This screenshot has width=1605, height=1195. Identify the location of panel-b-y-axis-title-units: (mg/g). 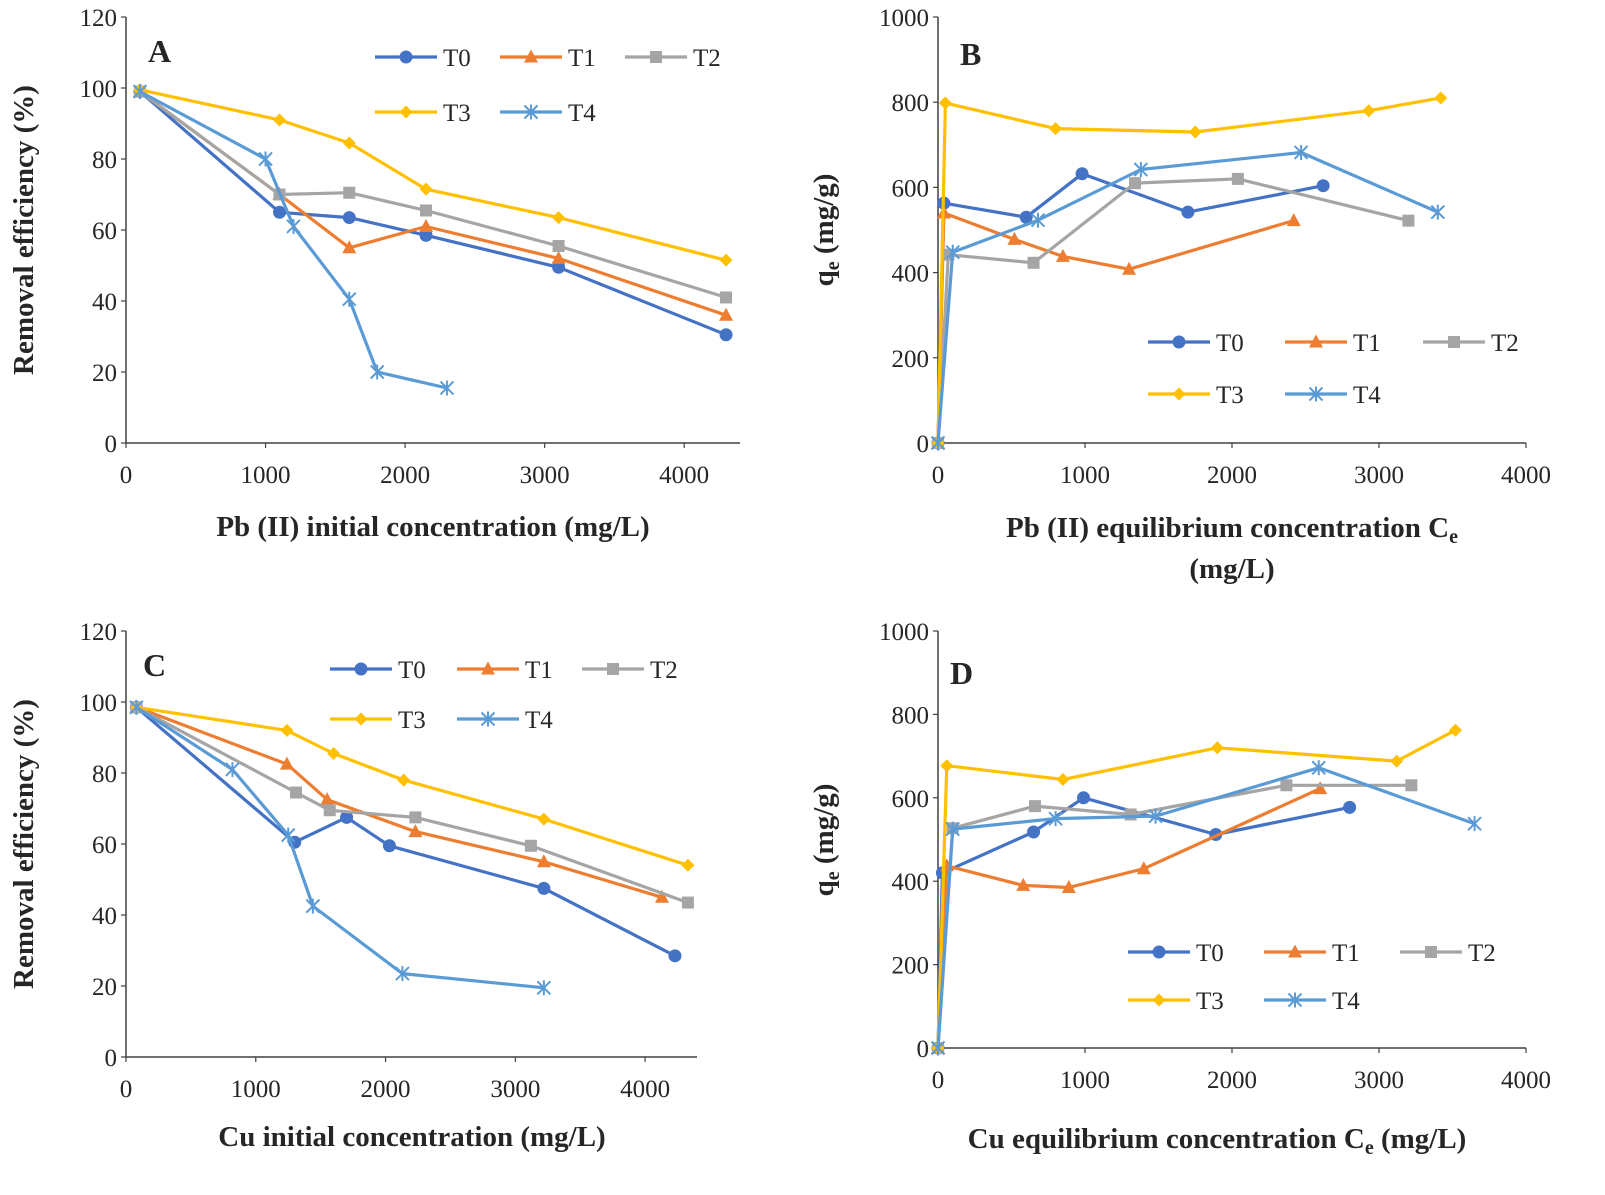
(824, 218).